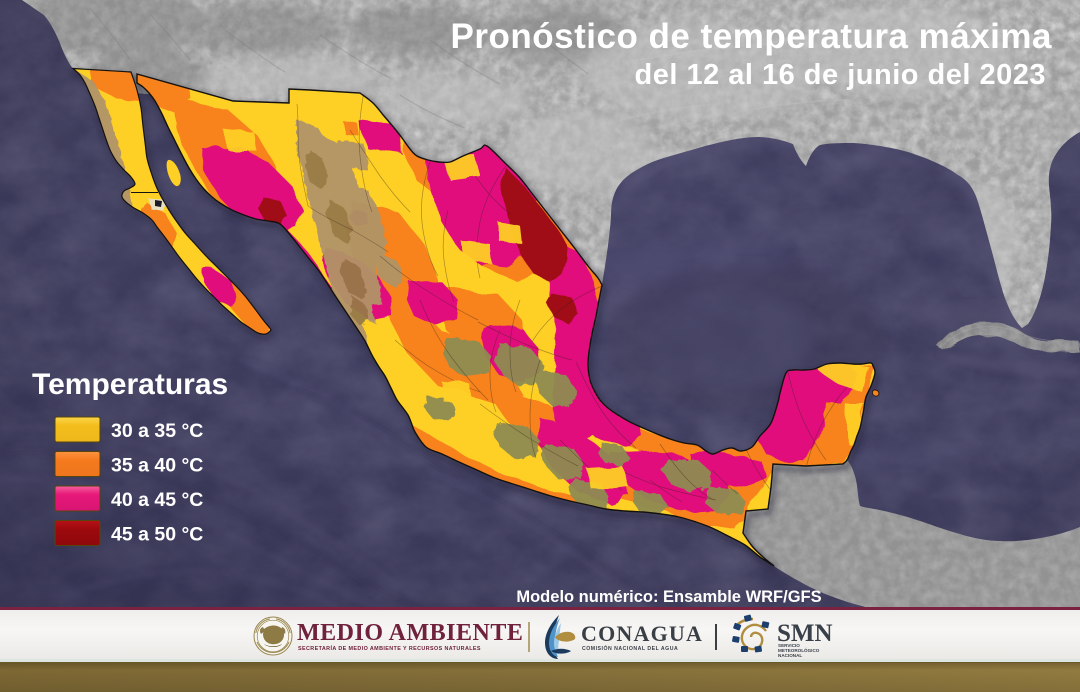 The height and width of the screenshot is (692, 1080). Describe the element at coordinates (805, 633) in the screenshot. I see `svg-text: SMN` at that location.